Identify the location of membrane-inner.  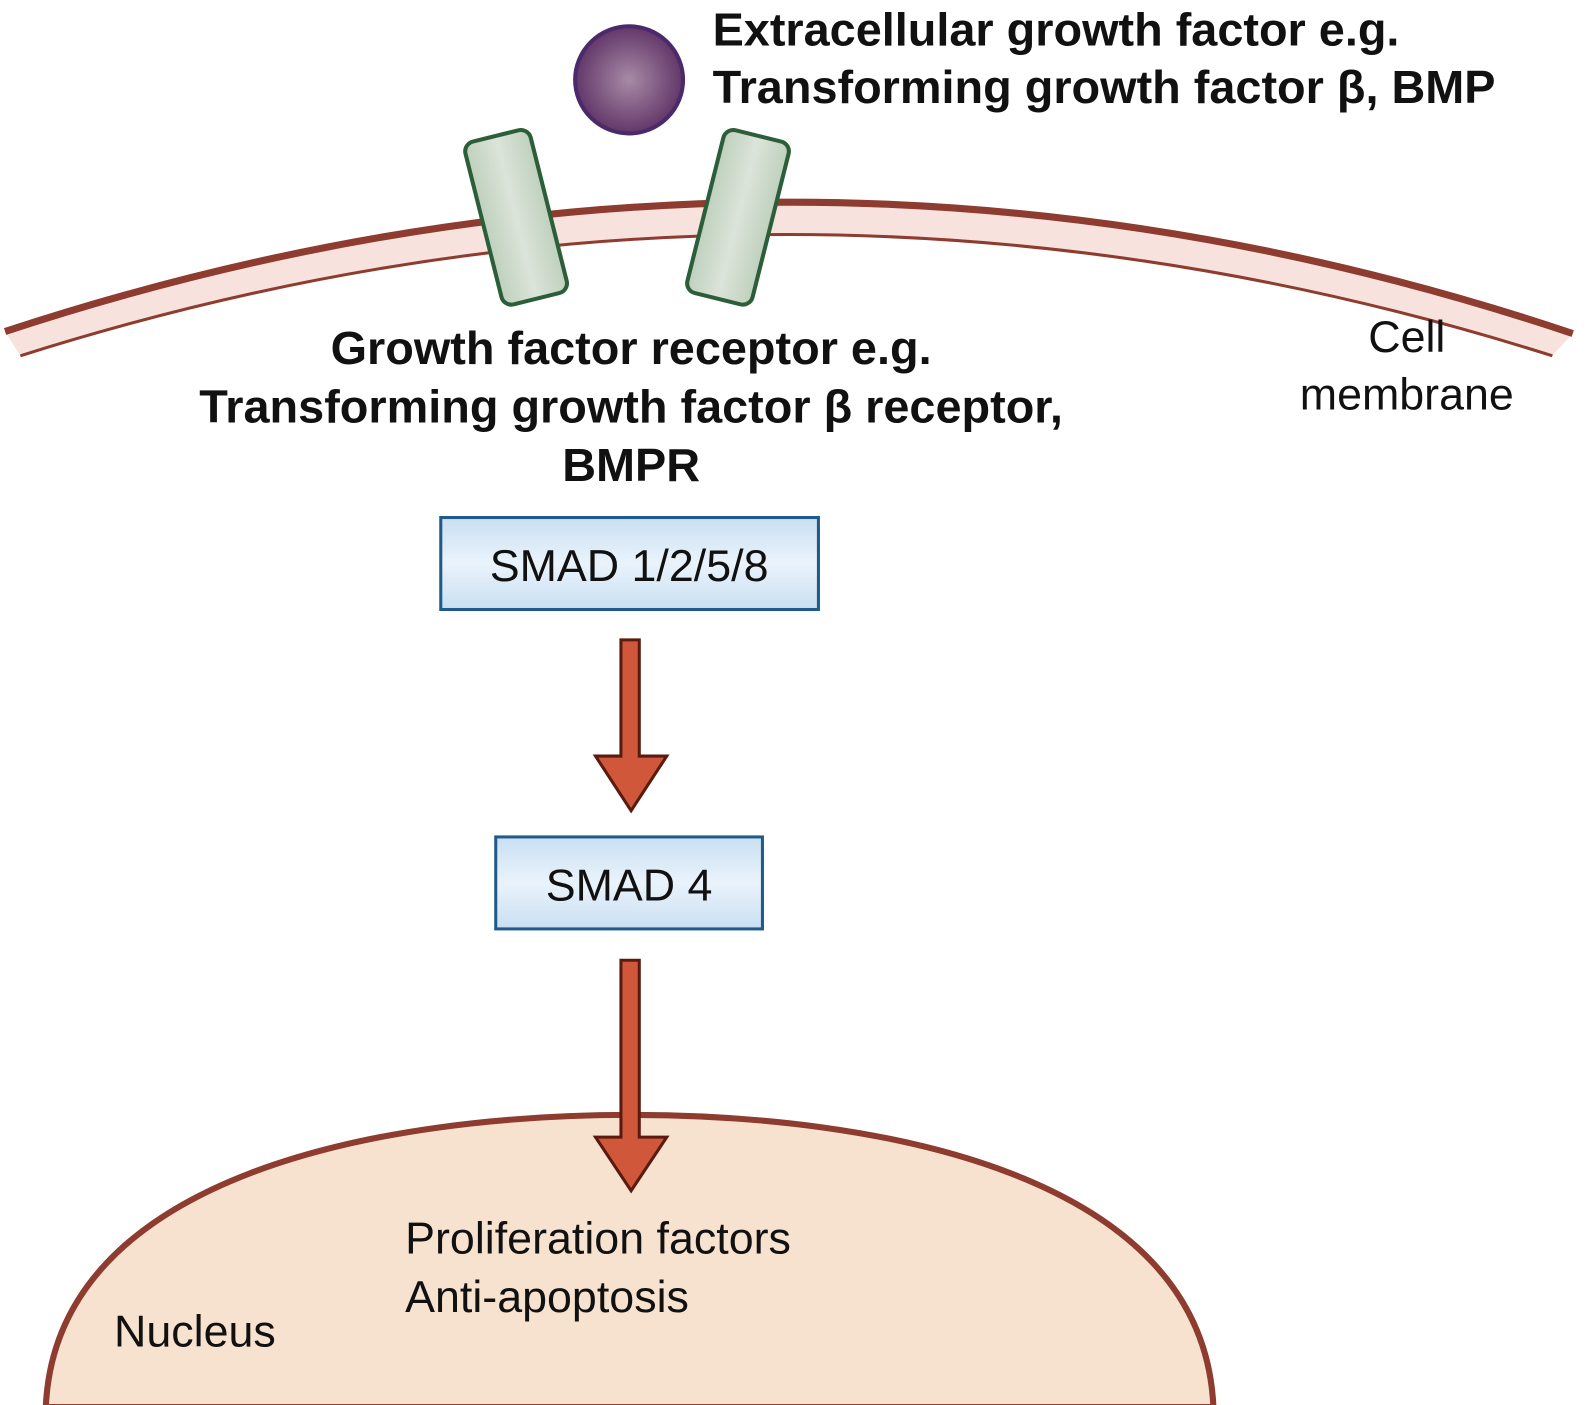
(786, 295).